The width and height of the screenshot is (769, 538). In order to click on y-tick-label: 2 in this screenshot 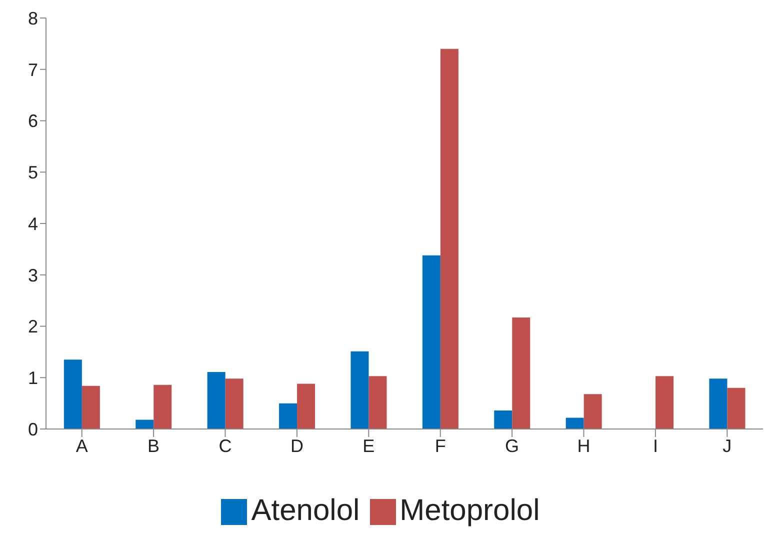, I will do `click(33, 326)`.